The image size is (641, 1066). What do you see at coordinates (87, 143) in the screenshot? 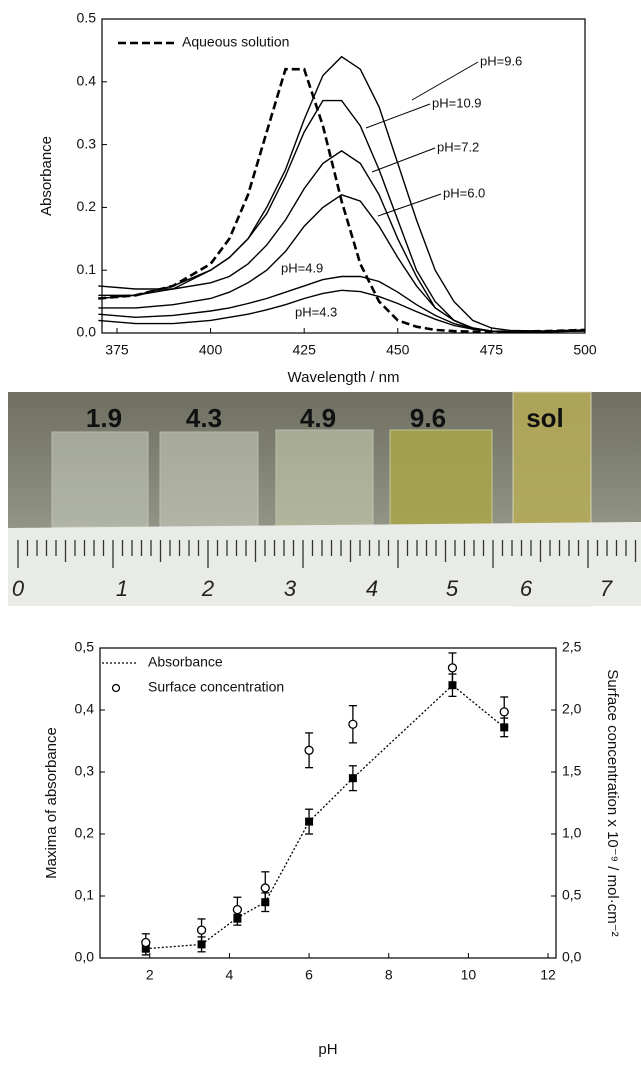
I see `y-tick-label: 0.3` at bounding box center [87, 143].